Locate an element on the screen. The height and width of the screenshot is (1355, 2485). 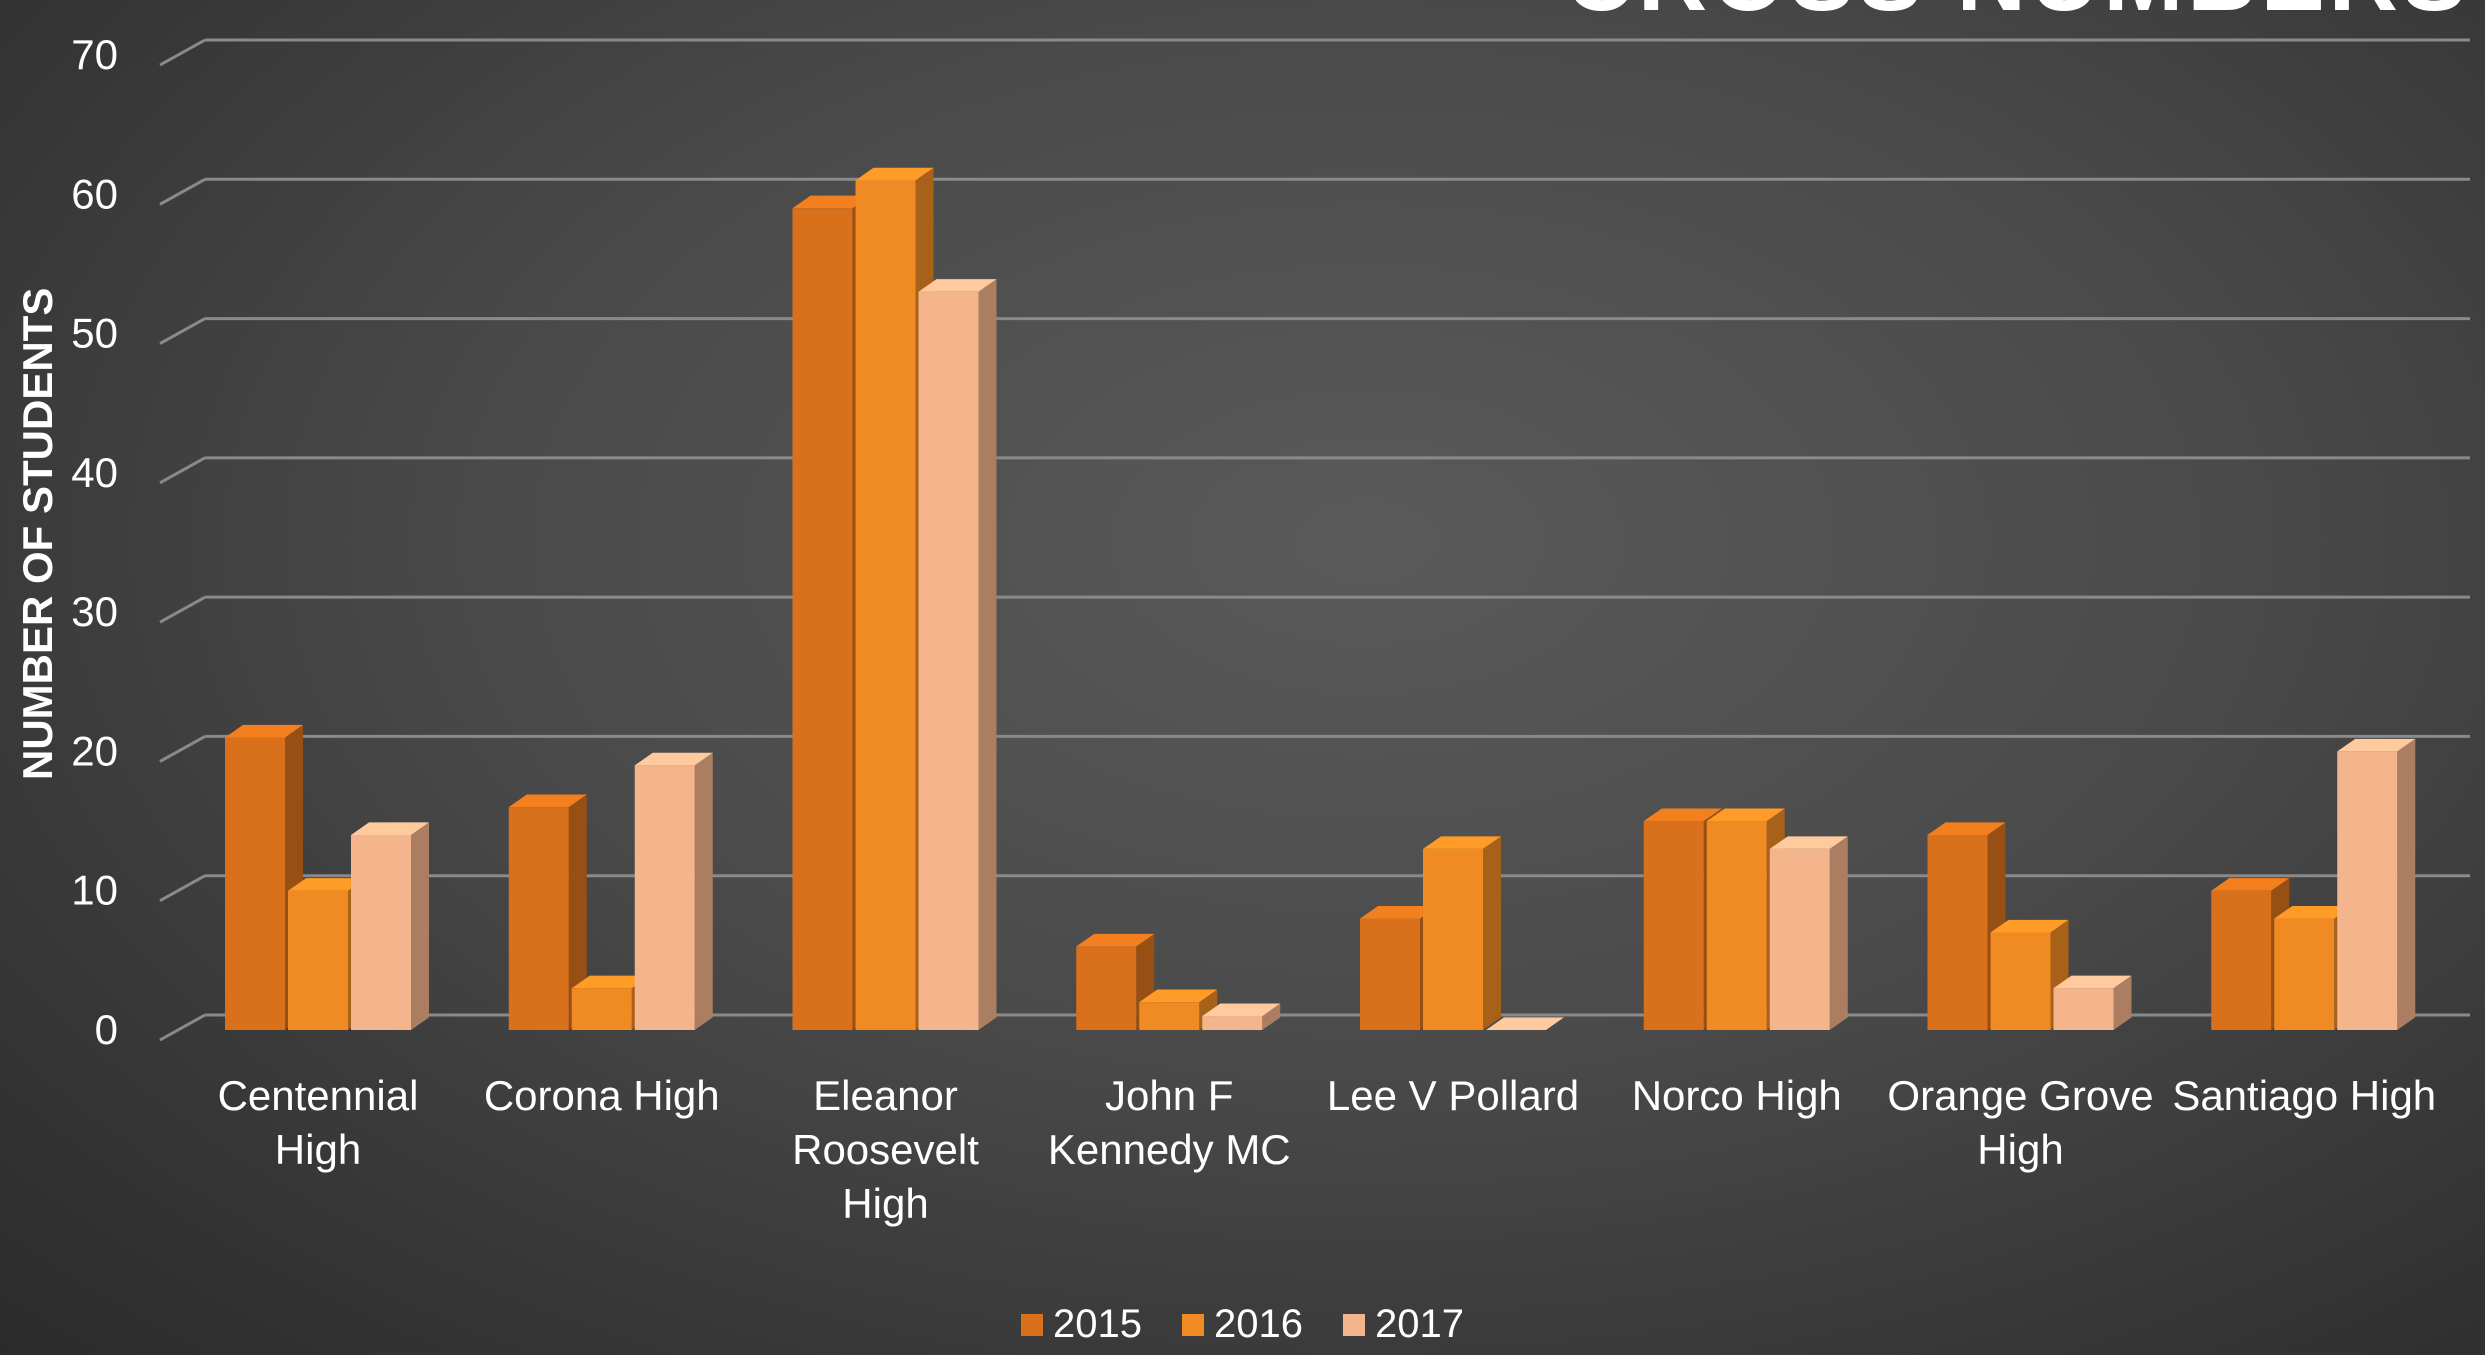
chart-title: CROSS NUMBERS is located at coordinates (1880, 9).